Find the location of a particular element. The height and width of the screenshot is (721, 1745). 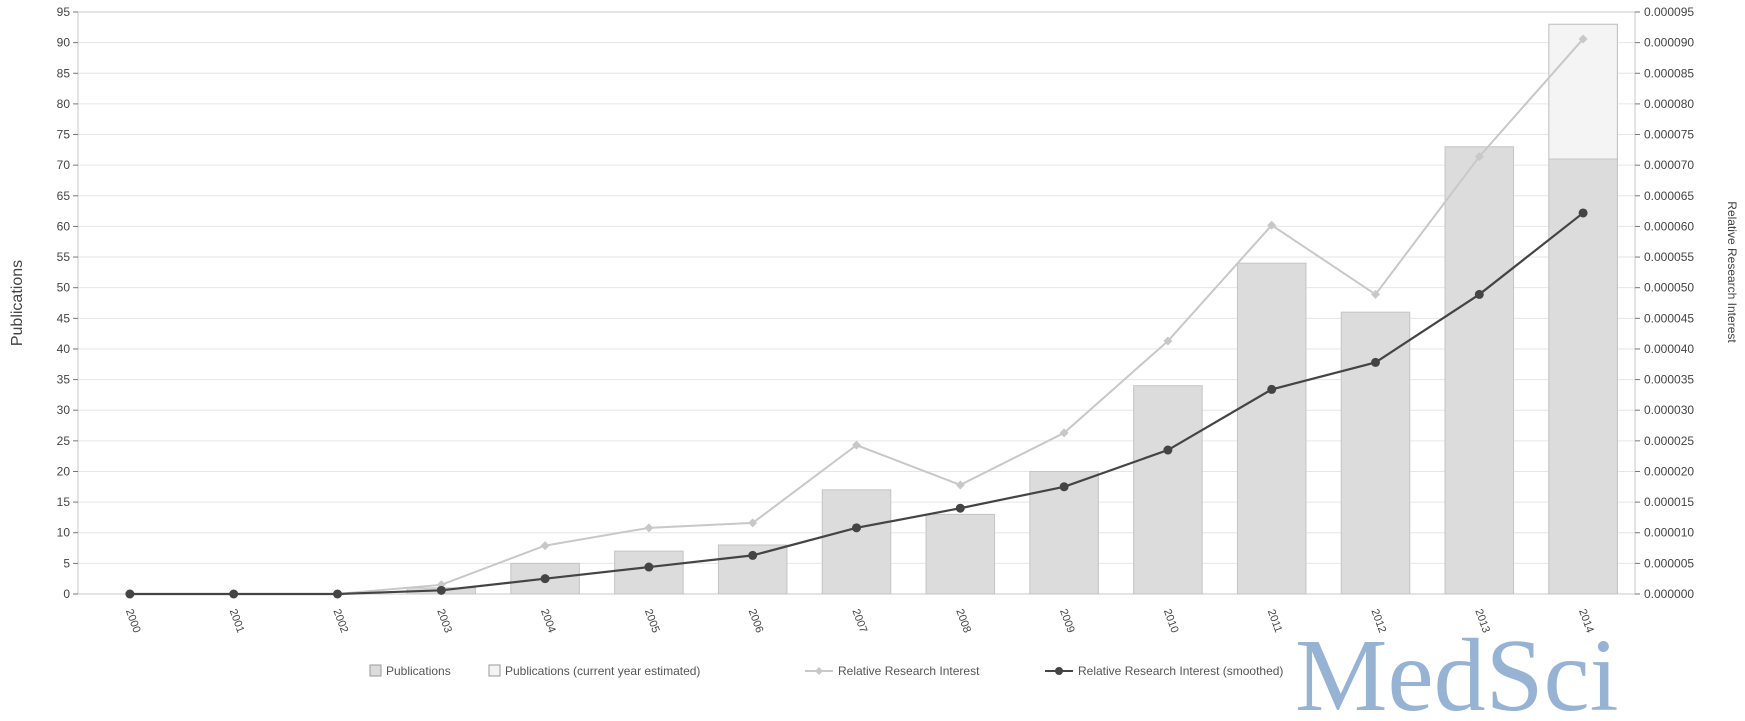

y-tick-label: 90 is located at coordinates (64, 43).